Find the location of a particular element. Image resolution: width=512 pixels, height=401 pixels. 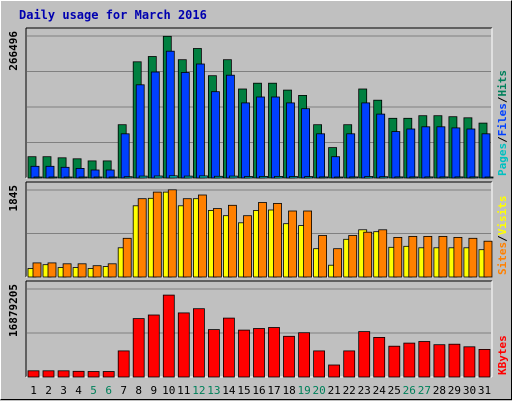

x-tick-label: 9 is located at coordinates (153, 390).